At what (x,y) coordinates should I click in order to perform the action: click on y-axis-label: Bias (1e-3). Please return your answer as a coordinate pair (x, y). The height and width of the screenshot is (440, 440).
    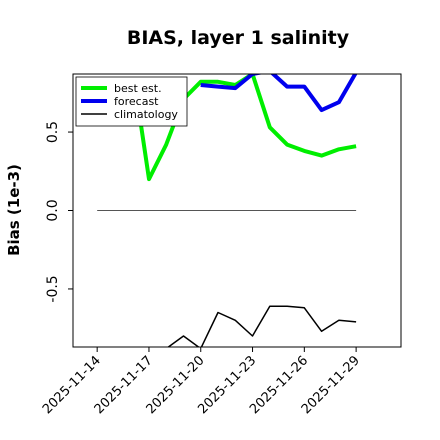
    Looking at the image, I should click on (14, 210).